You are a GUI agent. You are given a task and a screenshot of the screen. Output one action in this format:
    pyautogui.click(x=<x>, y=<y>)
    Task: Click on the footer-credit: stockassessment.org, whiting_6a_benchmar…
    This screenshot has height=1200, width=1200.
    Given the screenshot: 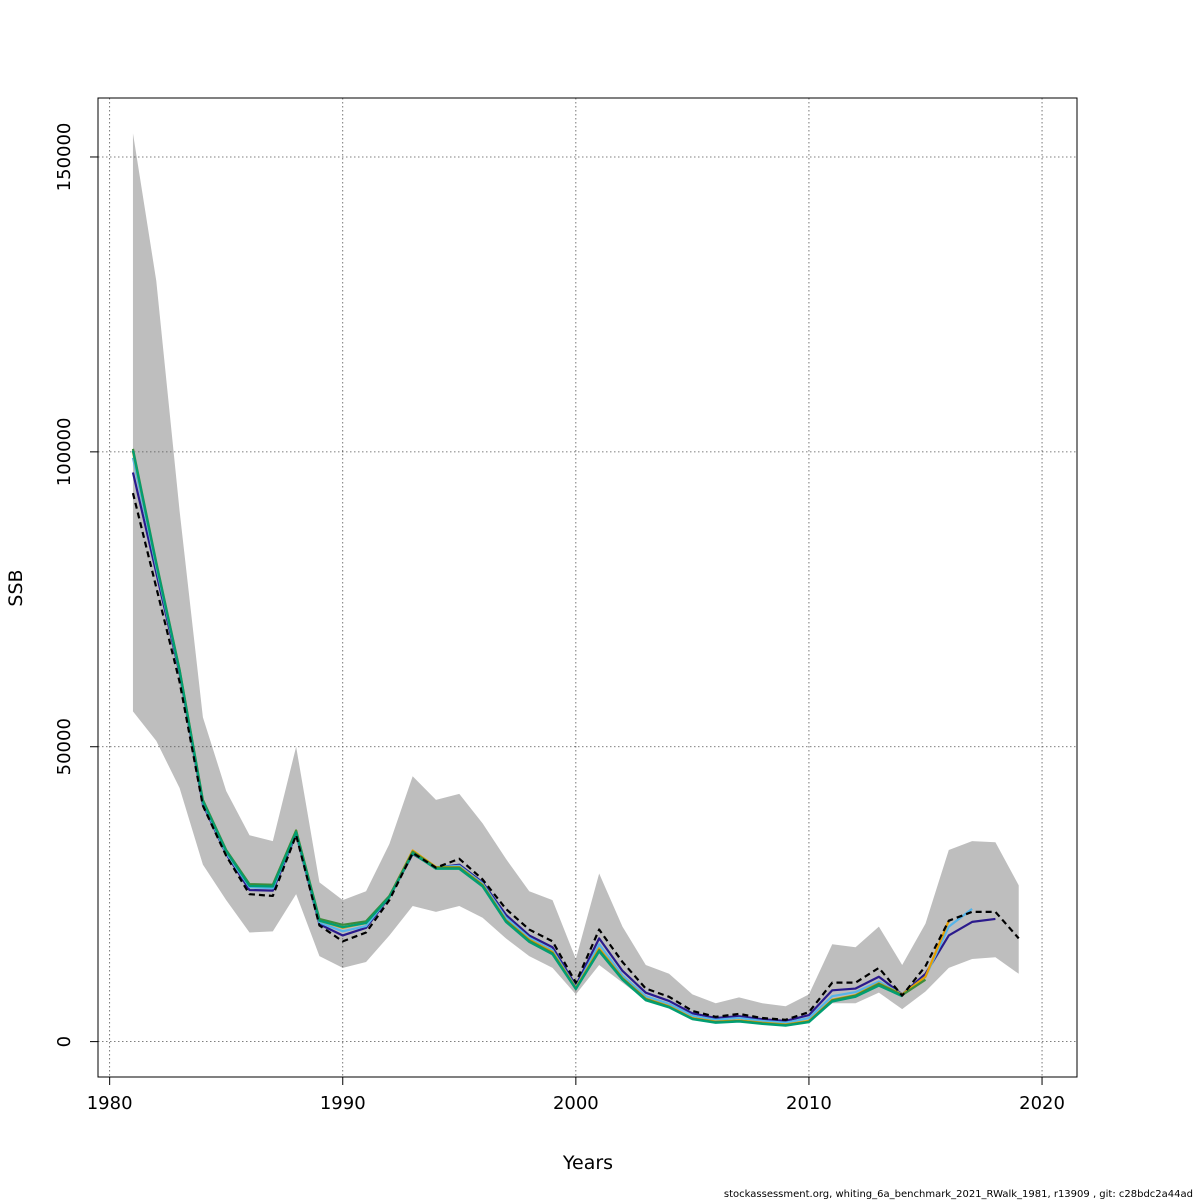 What is the action you would take?
    pyautogui.click(x=958, y=1194)
    